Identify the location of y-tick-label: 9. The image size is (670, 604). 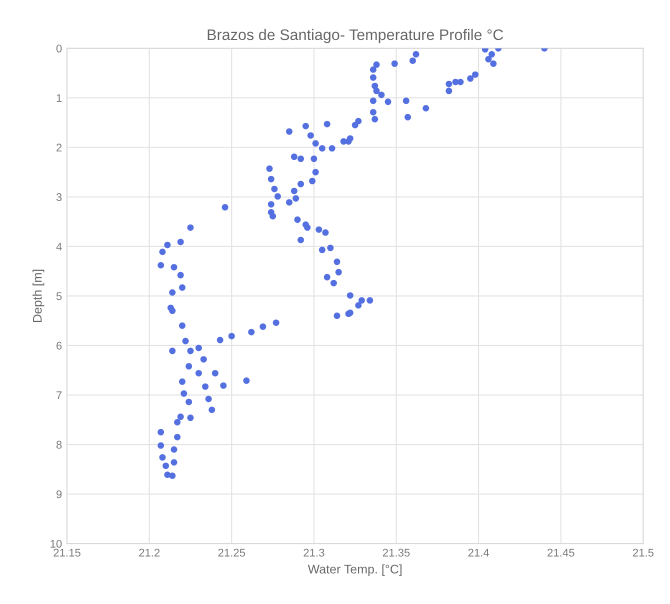
(59, 494).